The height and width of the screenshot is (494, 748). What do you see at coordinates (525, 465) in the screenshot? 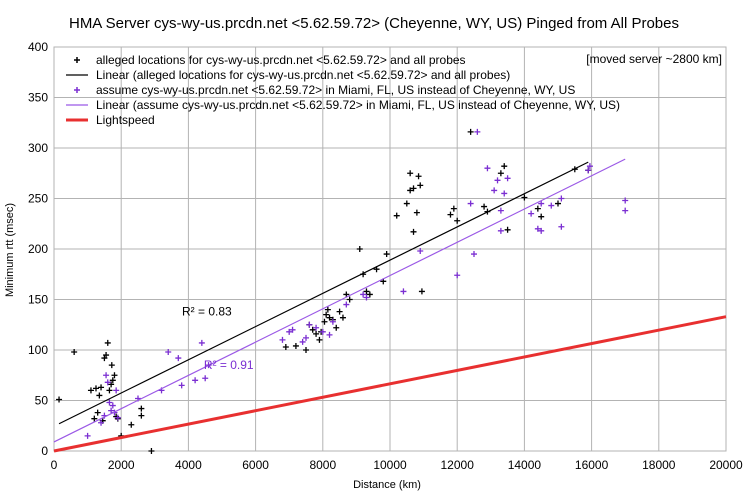
I see `x-tick-label: 14000` at bounding box center [525, 465].